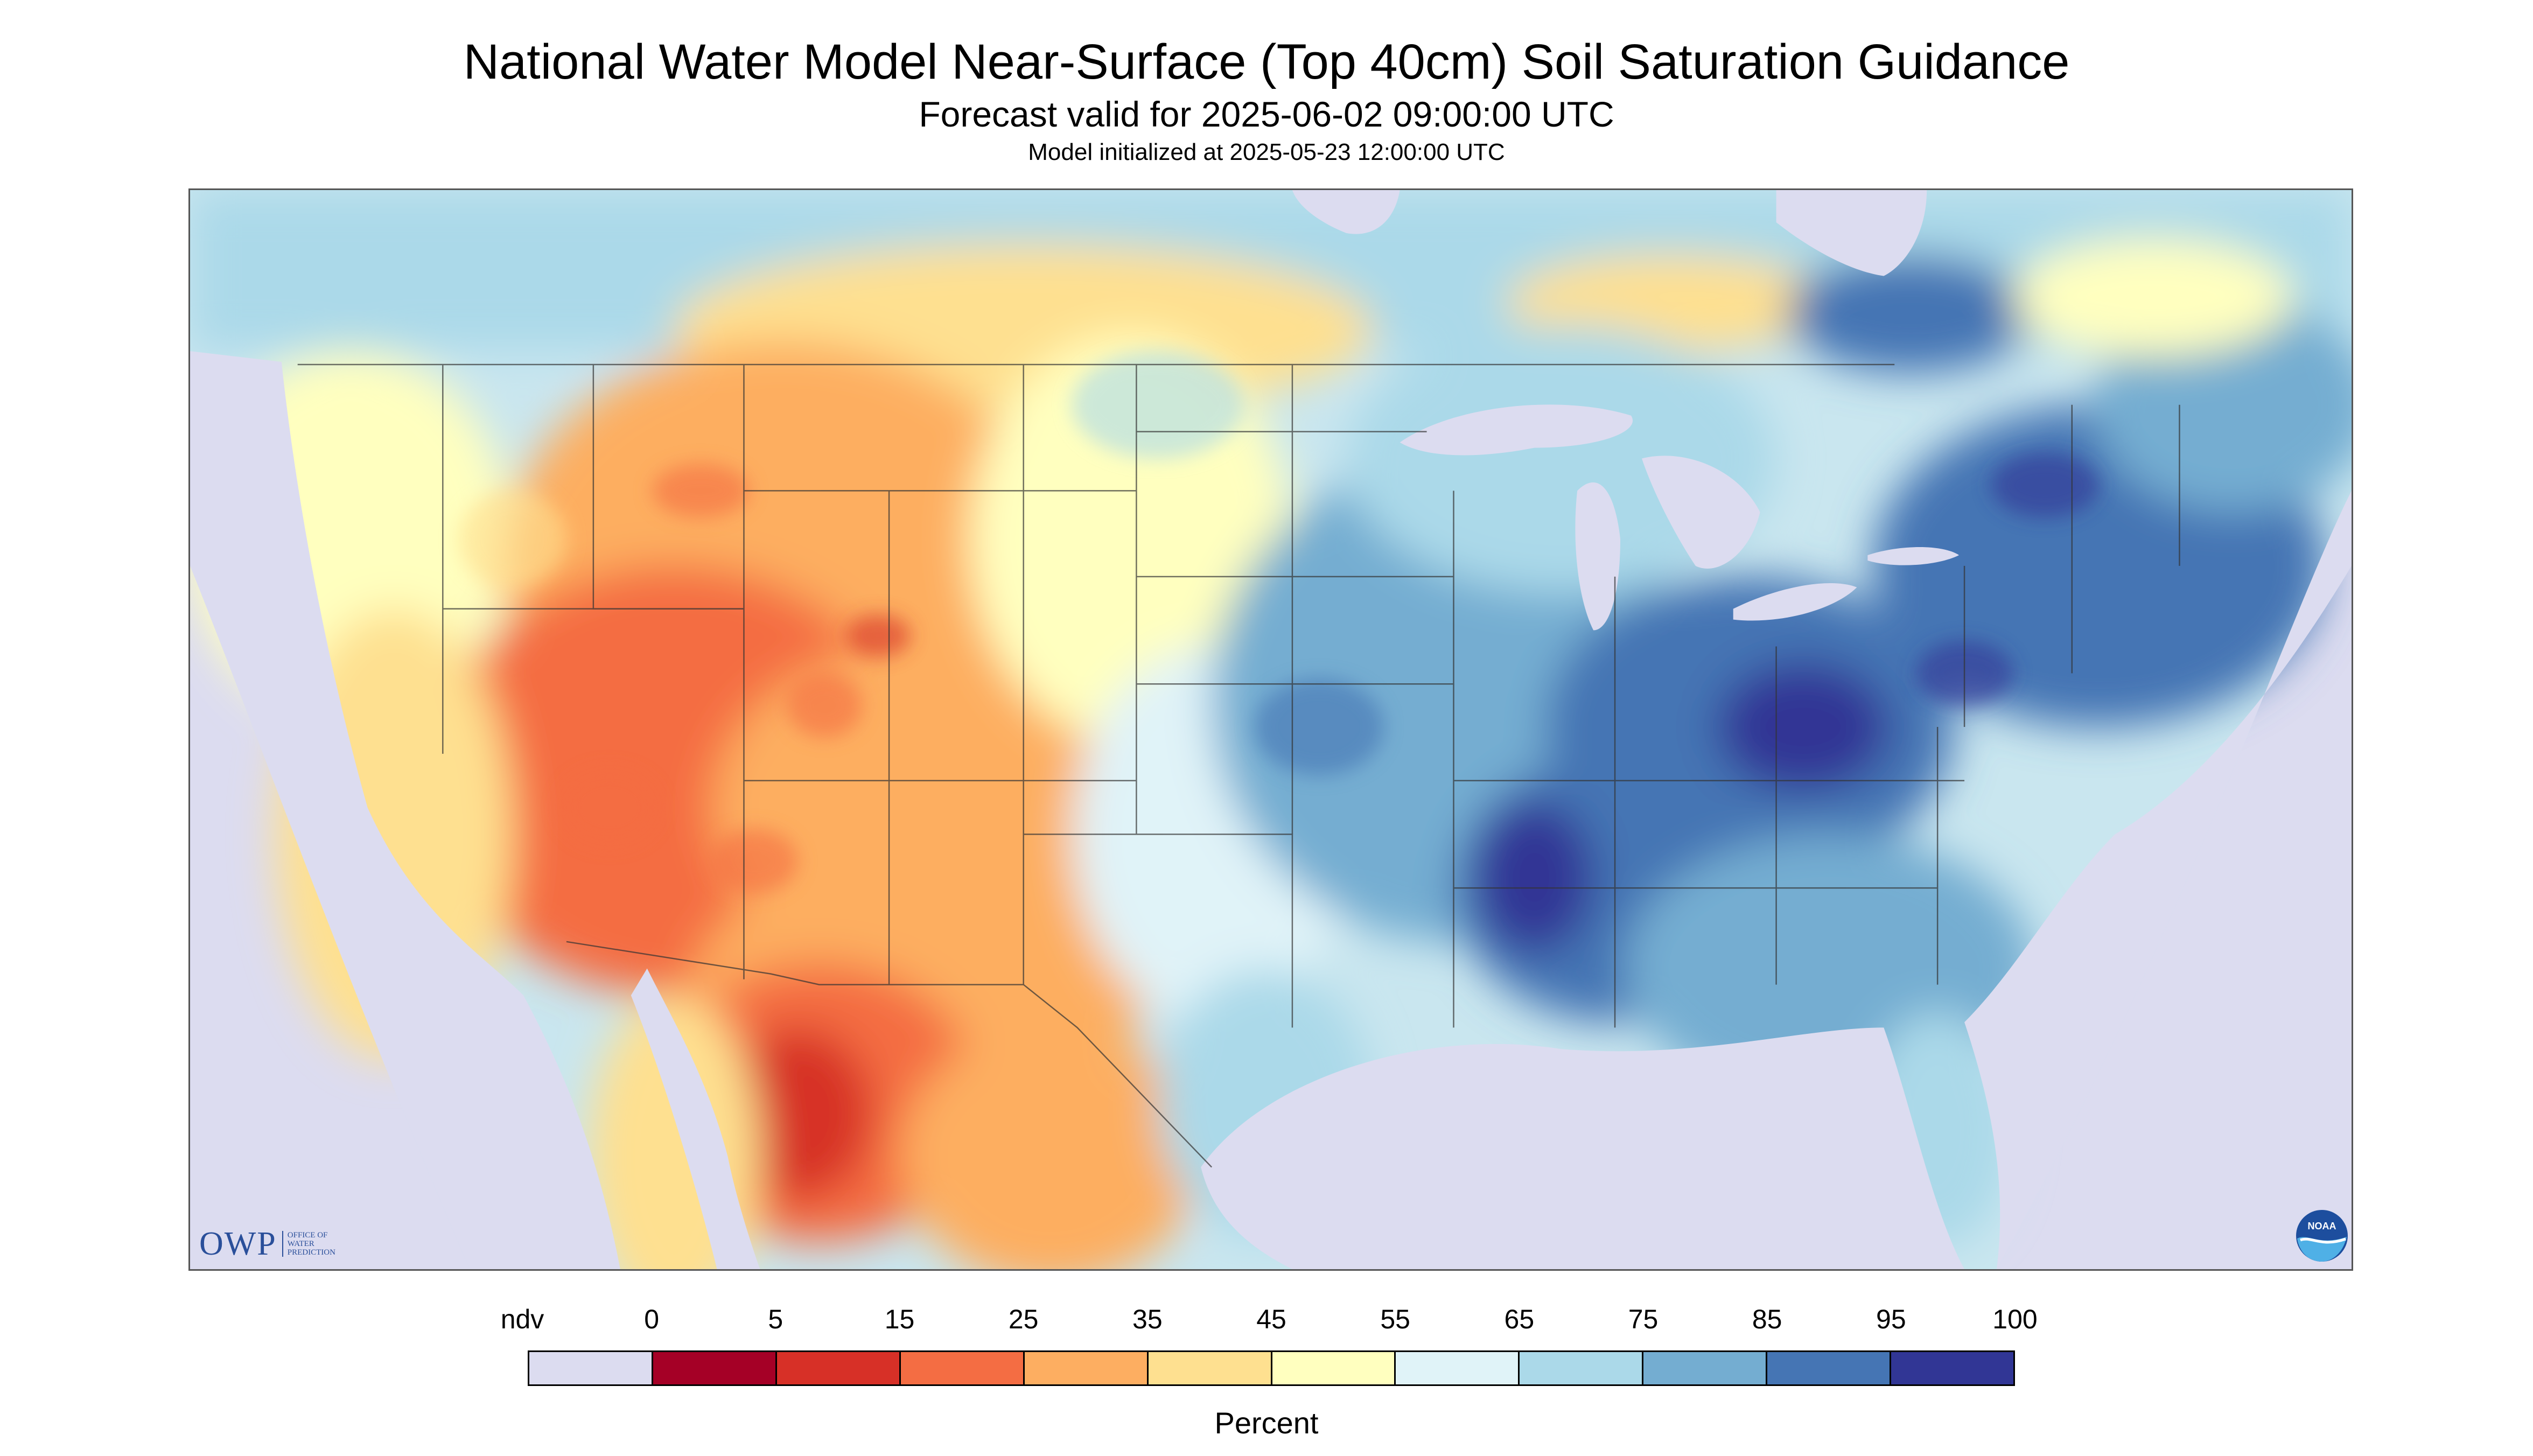 The height and width of the screenshot is (1456, 2533). What do you see at coordinates (1700, 512) in the screenshot?
I see `lake-huron` at bounding box center [1700, 512].